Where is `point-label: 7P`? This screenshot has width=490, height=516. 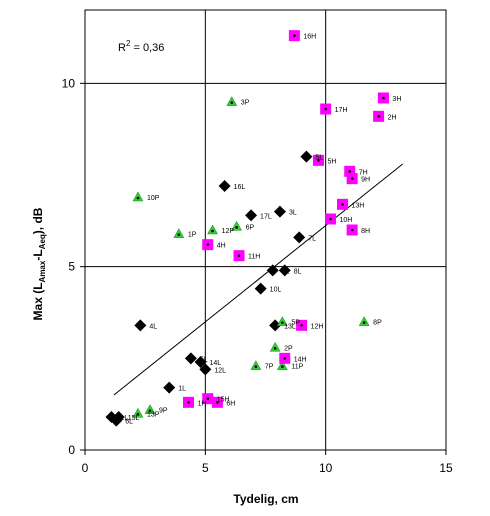
point-label: 7P is located at coordinates (269, 367).